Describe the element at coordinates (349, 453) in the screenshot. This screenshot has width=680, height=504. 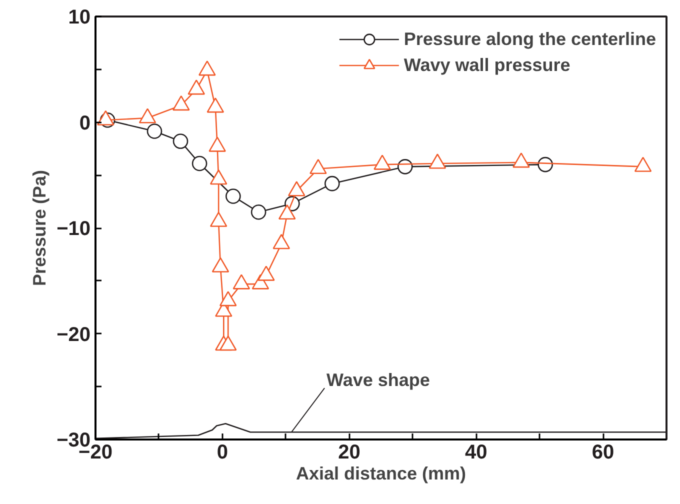
I see `x-tick-label: 20` at that location.